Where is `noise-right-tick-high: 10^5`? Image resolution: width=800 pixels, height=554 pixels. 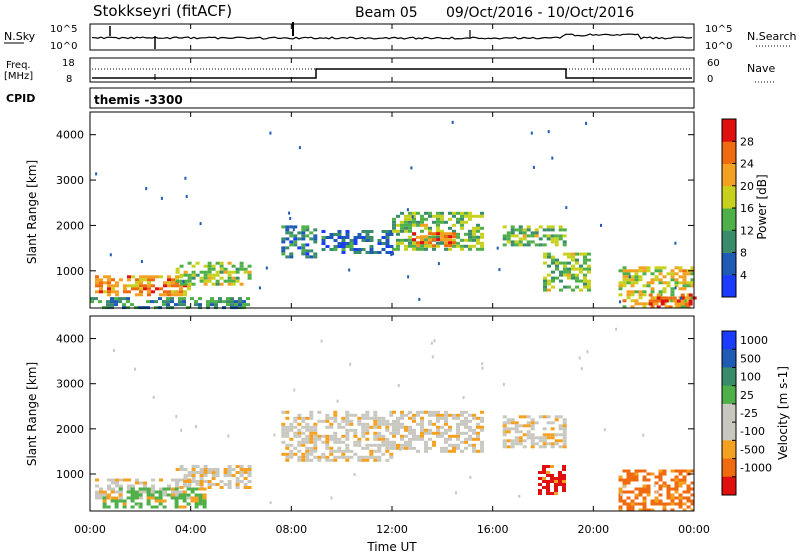
noise-right-tick-high: 10^5 is located at coordinates (718, 29).